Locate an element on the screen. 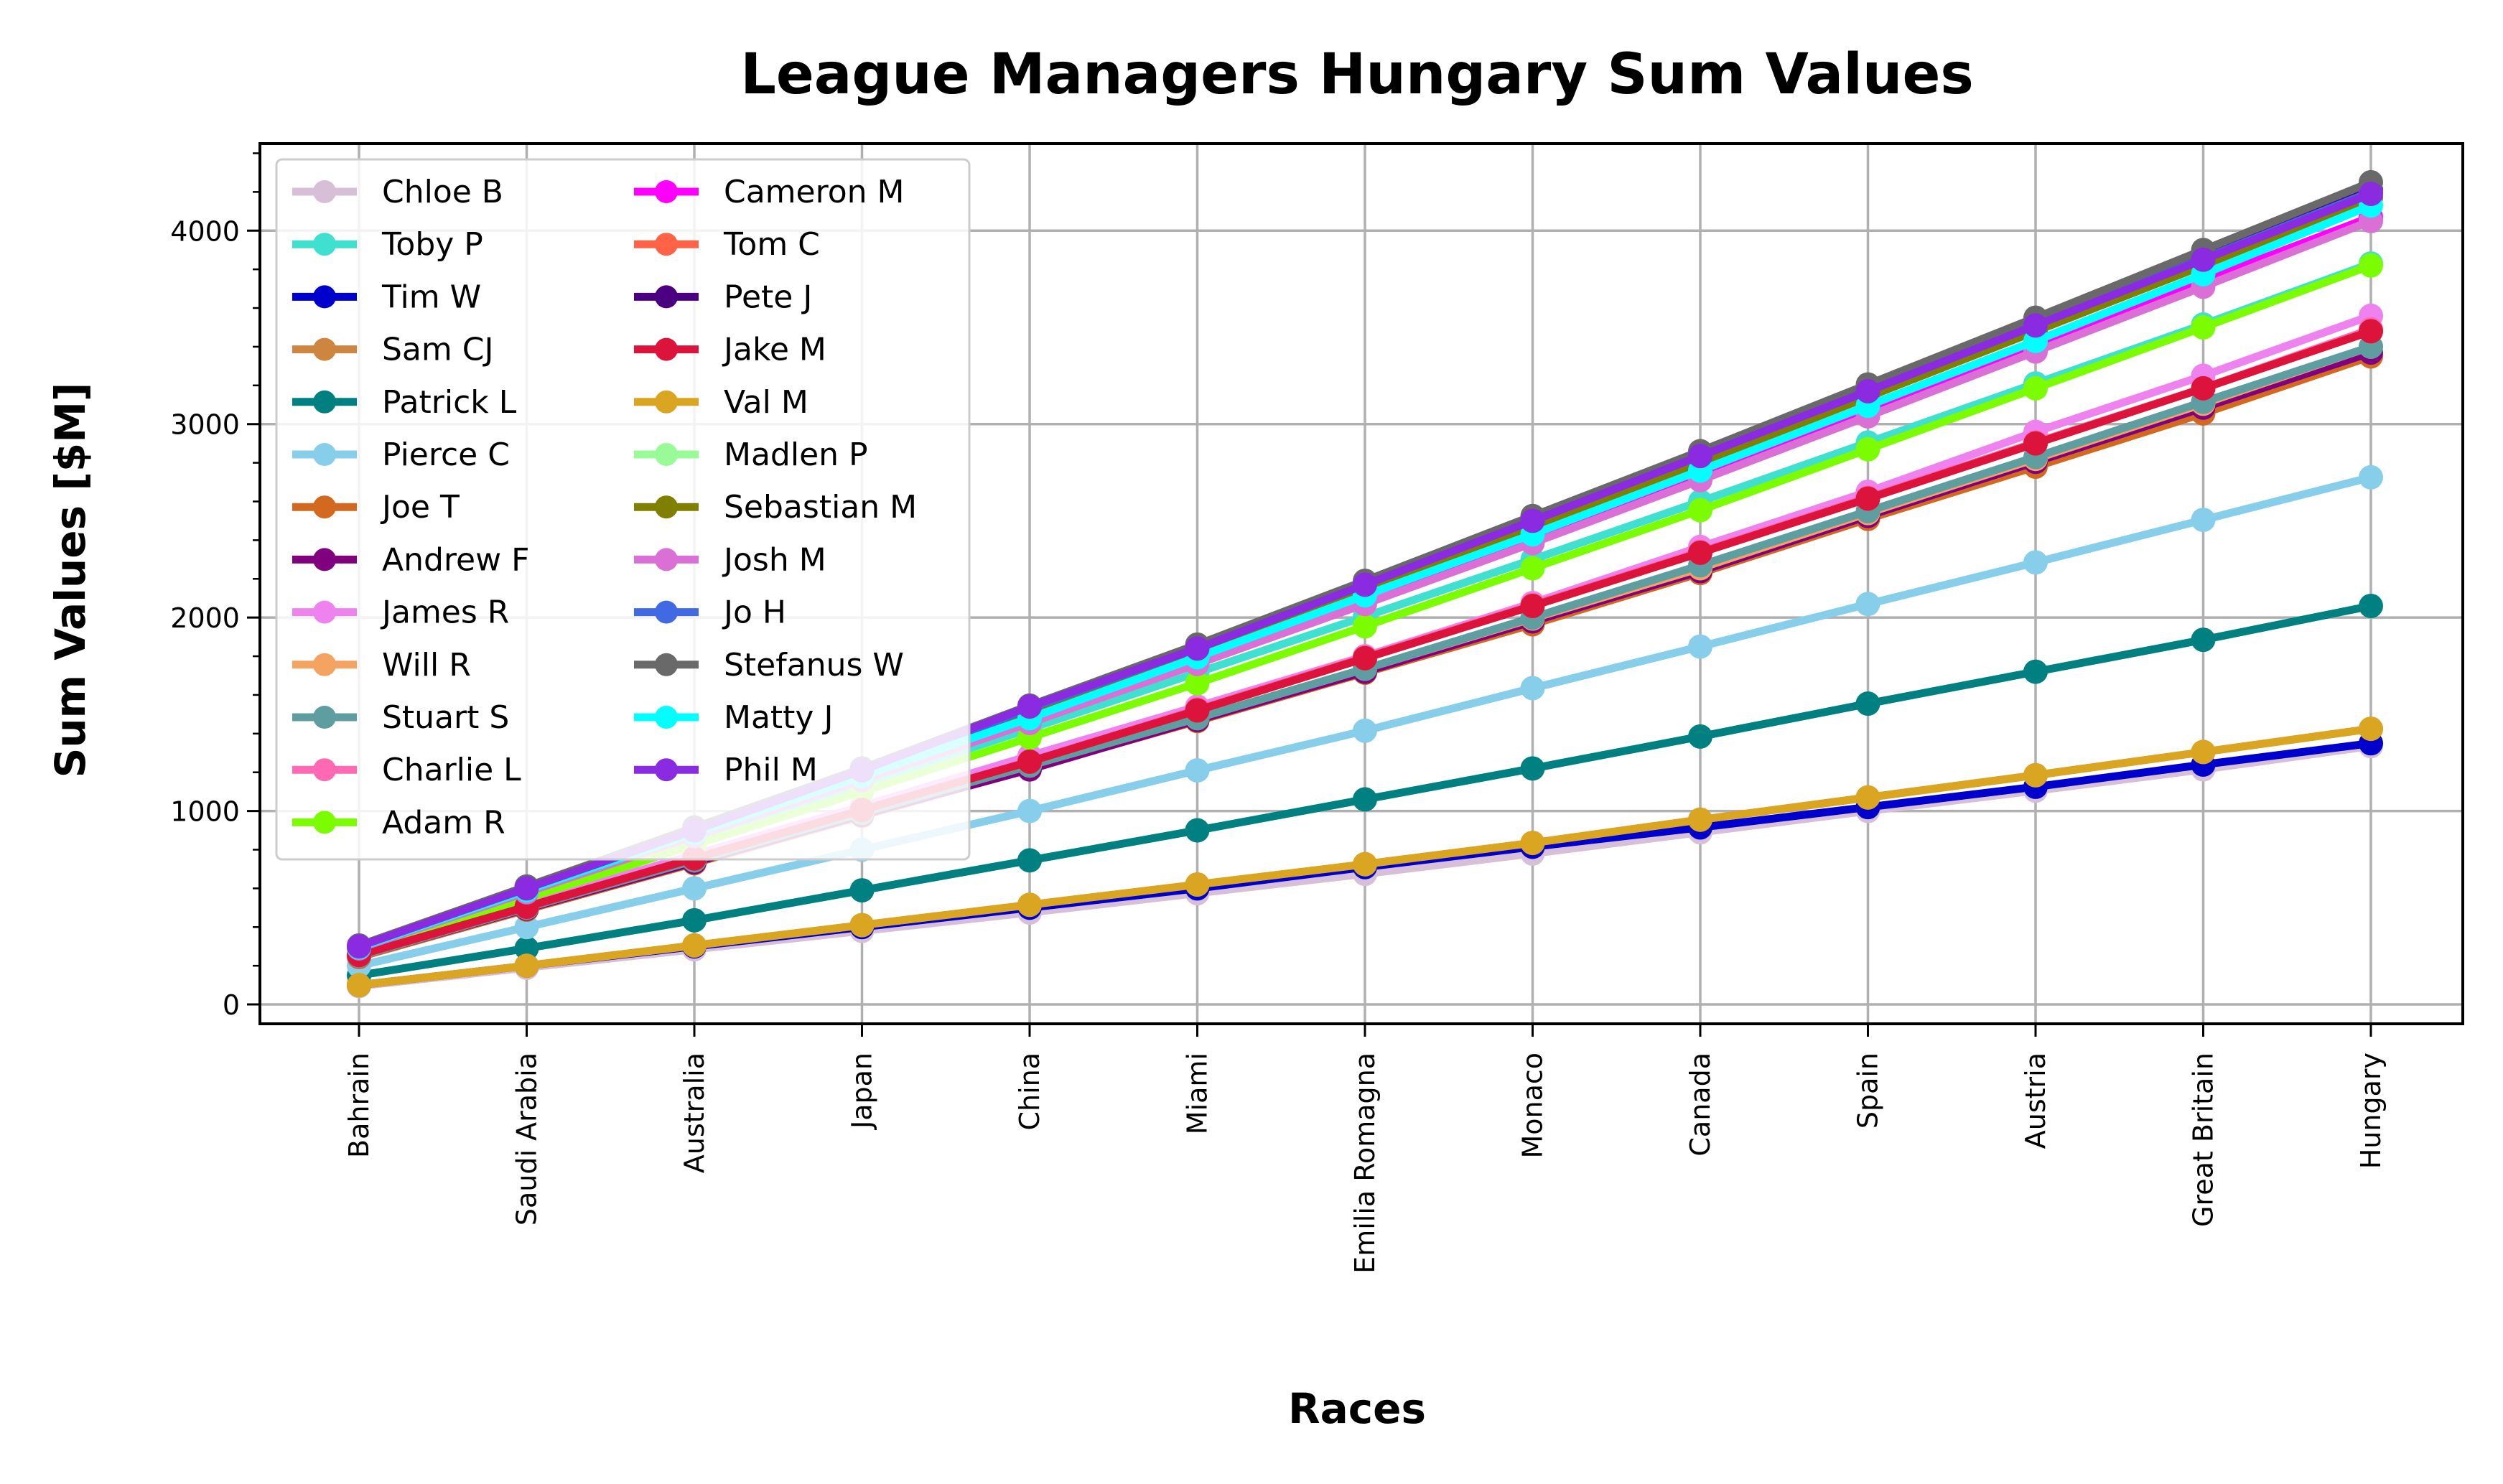 Image resolution: width=2503 pixels, height=1484 pixels. legend-item: James R is located at coordinates (400, 612).